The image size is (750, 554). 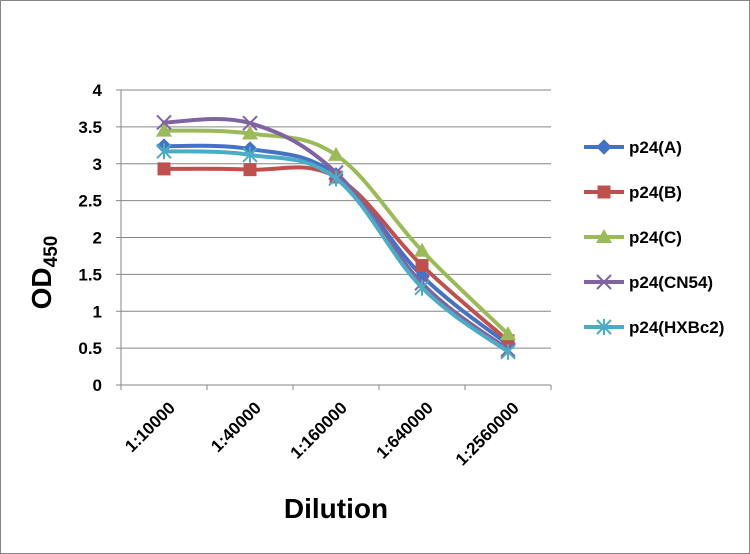 What do you see at coordinates (98, 90) in the screenshot?
I see `y-tick-label: 4` at bounding box center [98, 90].